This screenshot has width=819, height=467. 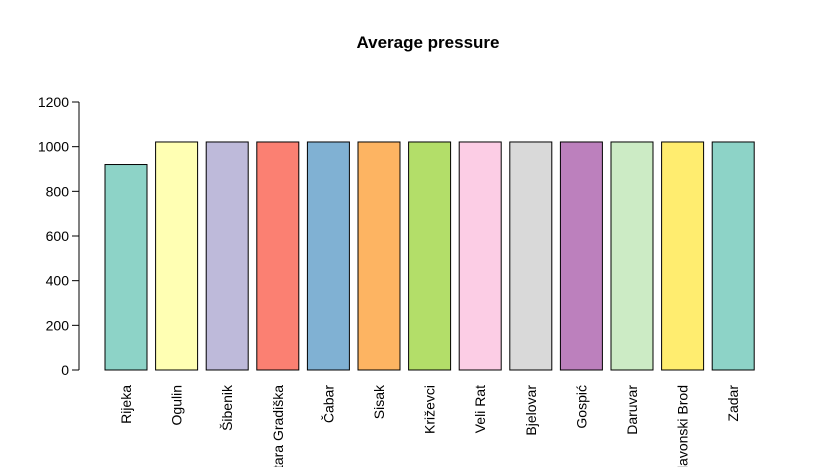 I want to click on x-tick-label: Zadar, so click(x=733, y=403).